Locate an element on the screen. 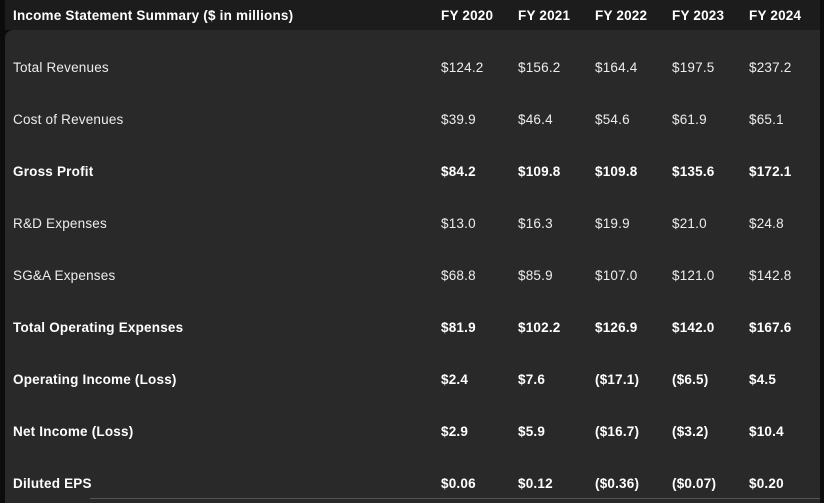 The width and height of the screenshot is (824, 503). row-value: $46.4 is located at coordinates (535, 119).